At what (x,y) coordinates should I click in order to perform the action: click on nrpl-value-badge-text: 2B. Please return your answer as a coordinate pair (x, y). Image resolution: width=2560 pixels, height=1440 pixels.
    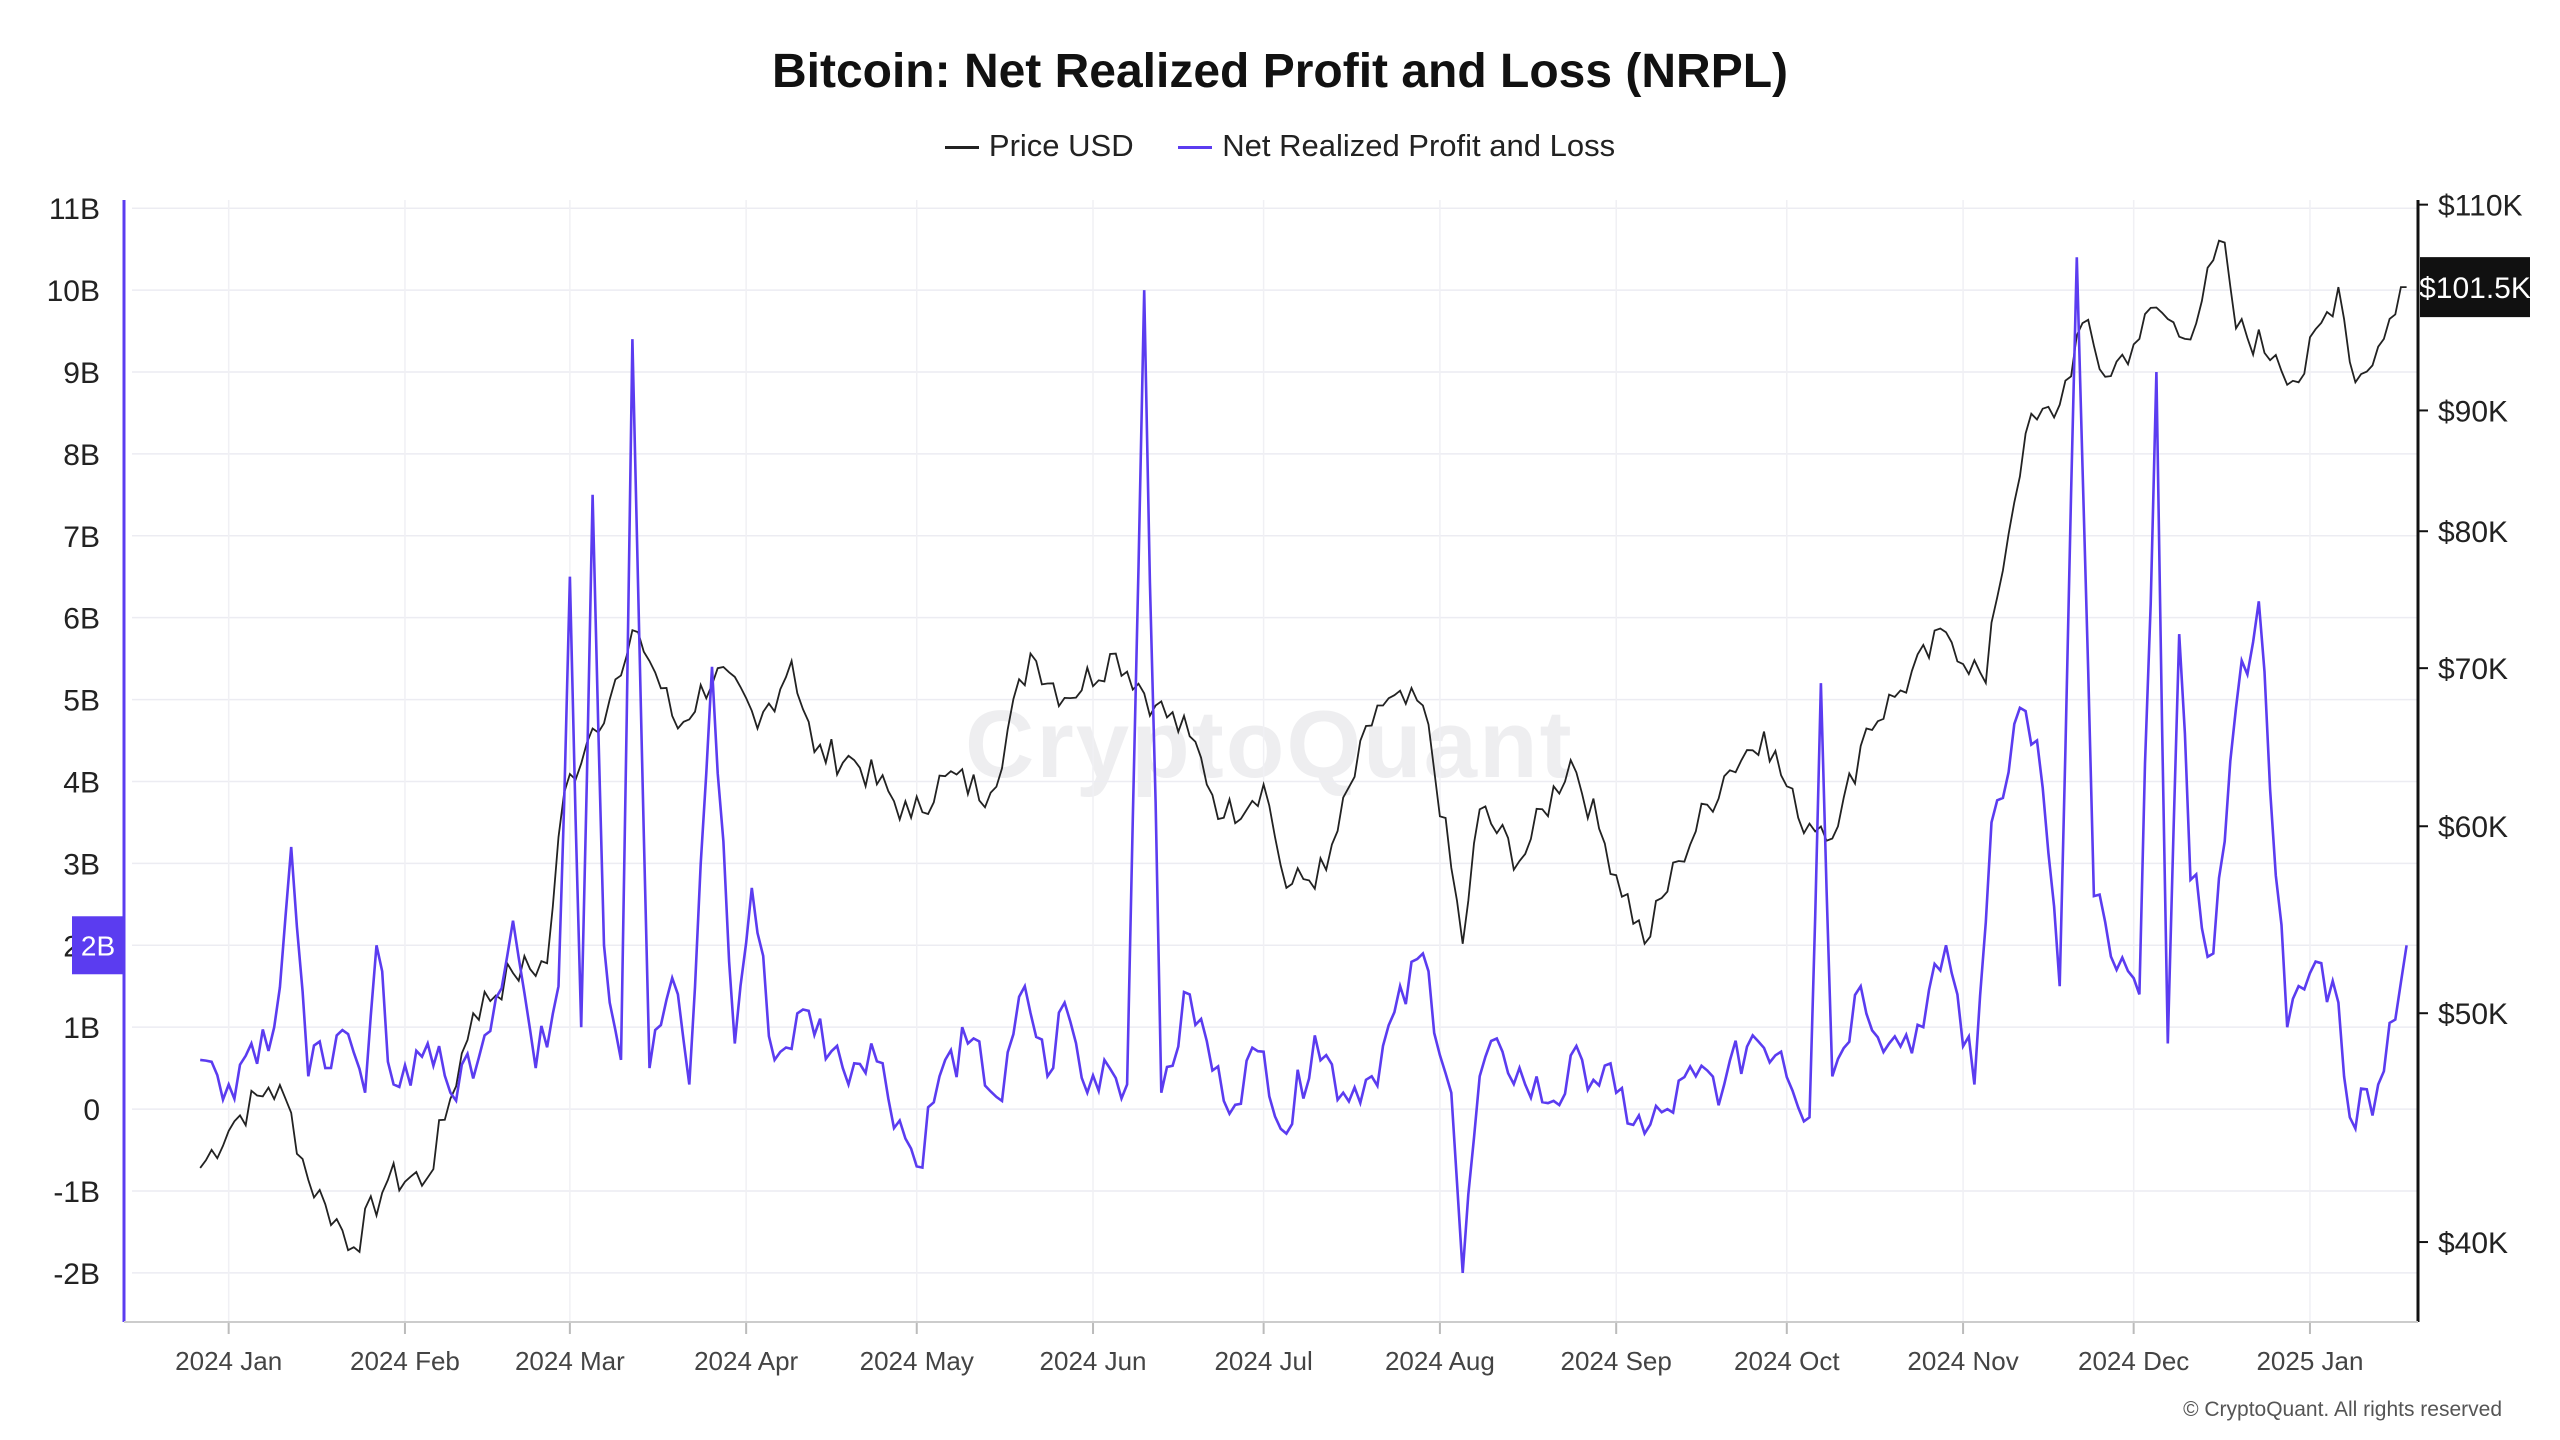
    Looking at the image, I should click on (98, 945).